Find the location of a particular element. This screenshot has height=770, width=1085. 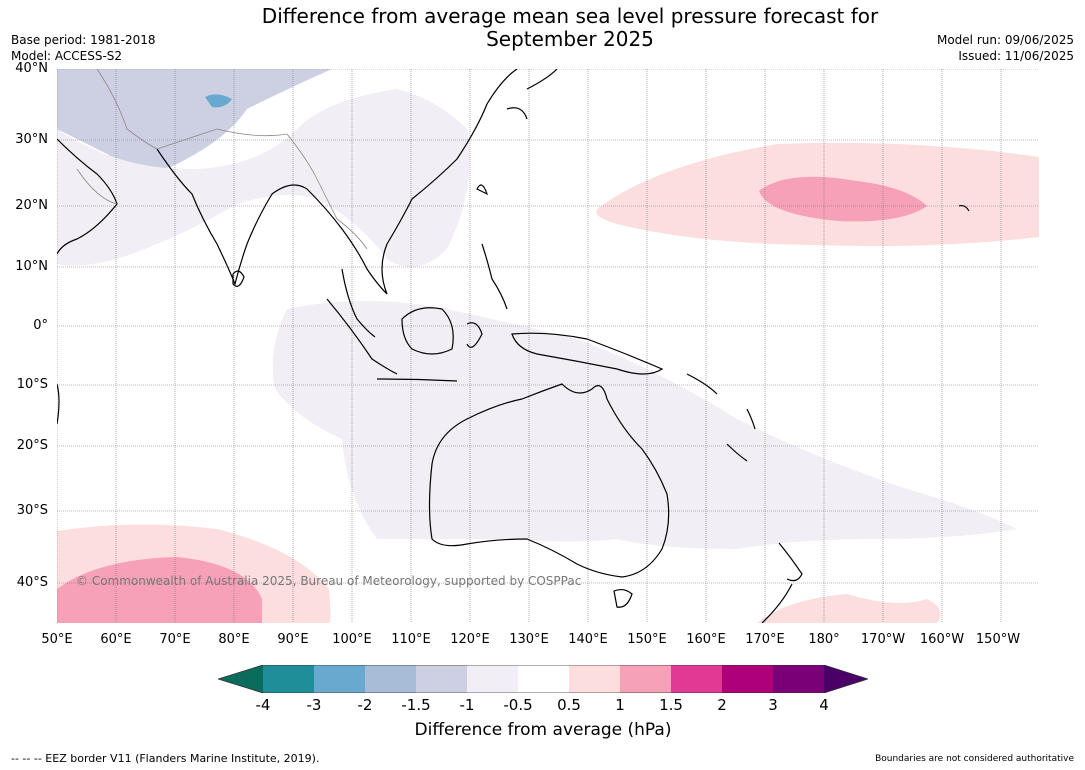

lon-label-130e: 130°E is located at coordinates (529, 639).